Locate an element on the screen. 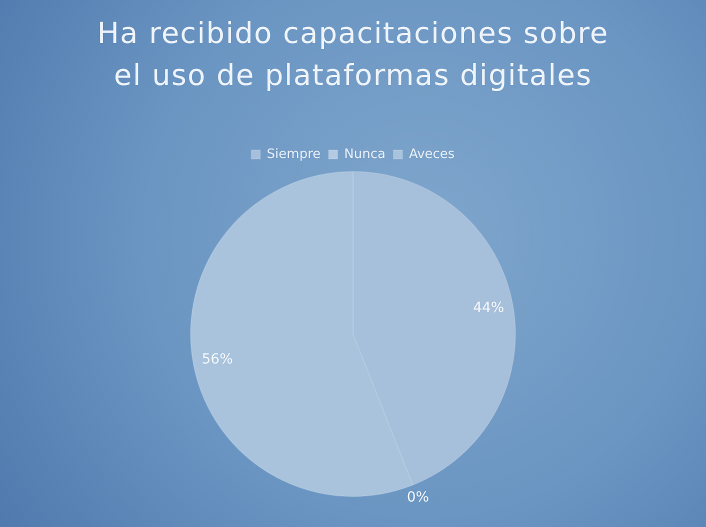 The width and height of the screenshot is (706, 527). chart-title: Ha recibido capacitaciones sobre el uso de plataformas digitales is located at coordinates (353, 54).